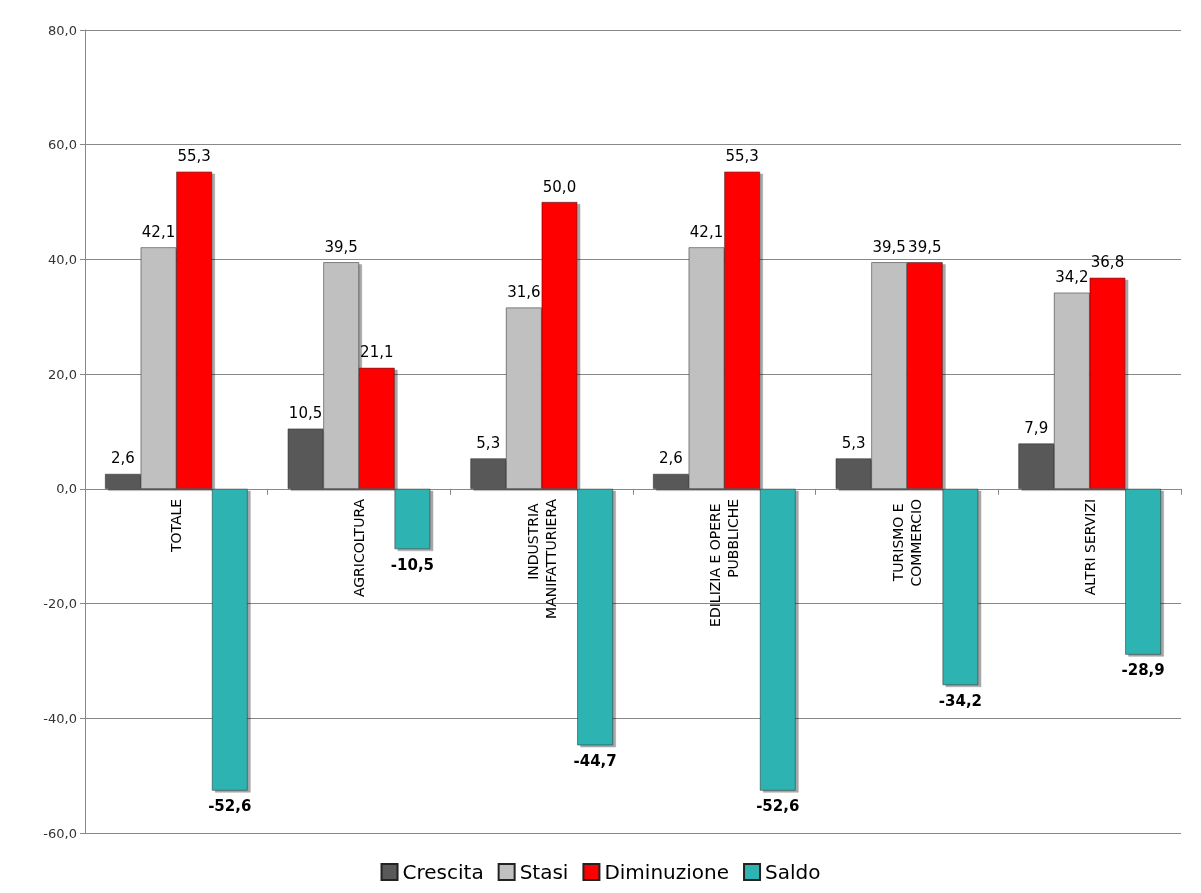 The height and width of the screenshot is (893, 1201). I want to click on y-tick-label: -40,0, so click(60, 718).